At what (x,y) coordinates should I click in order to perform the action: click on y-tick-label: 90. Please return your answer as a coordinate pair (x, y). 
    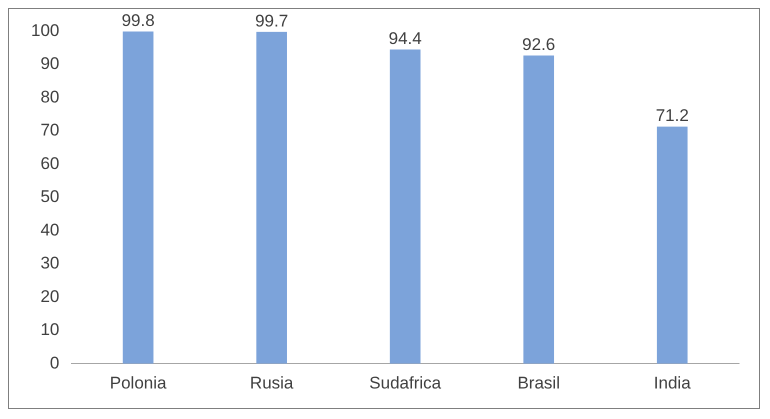
    Looking at the image, I should click on (50, 64).